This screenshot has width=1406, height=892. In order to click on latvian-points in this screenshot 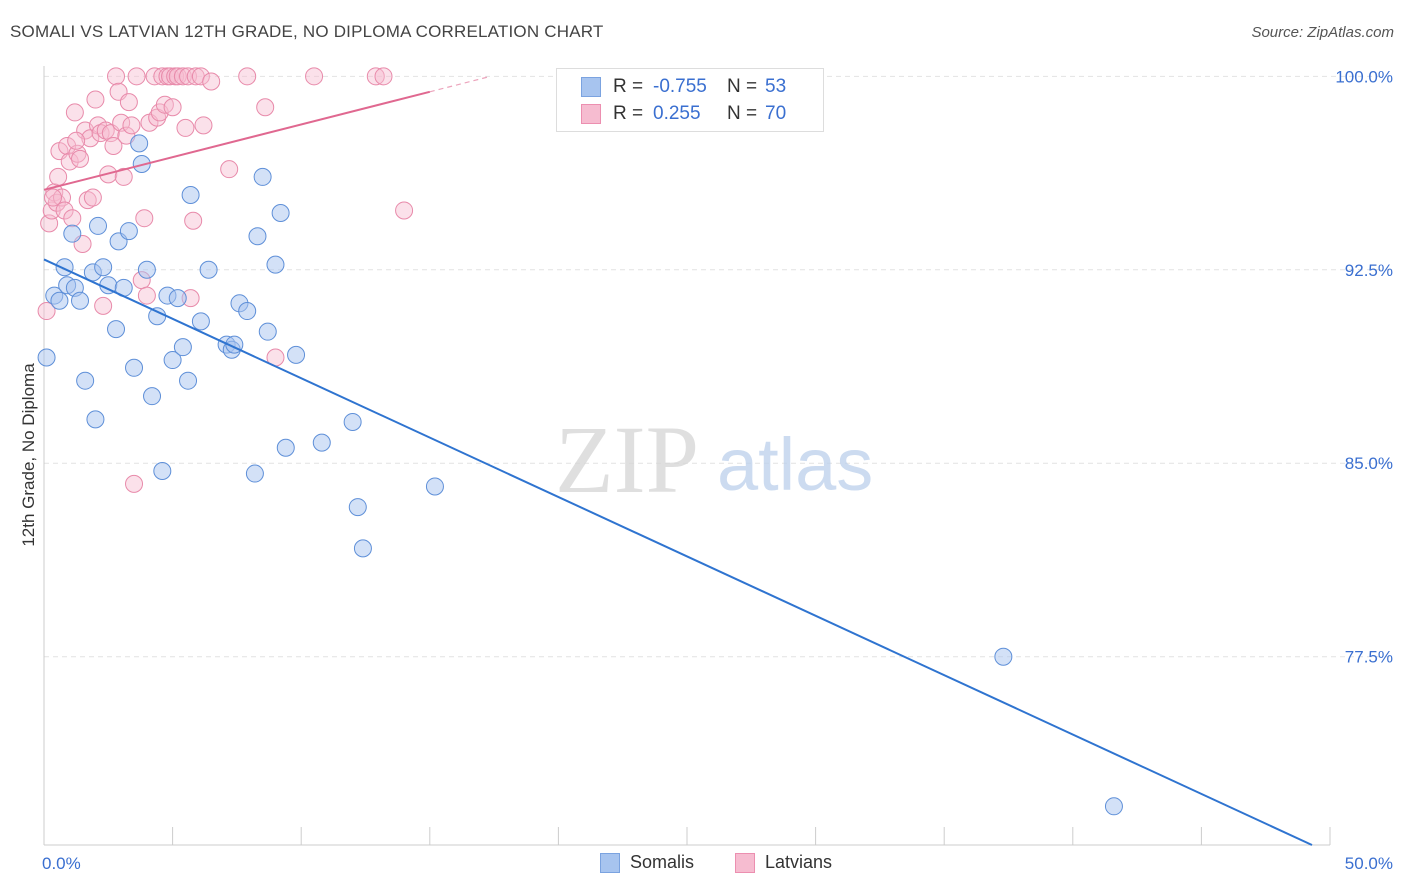, I will do `click(225, 280)`.